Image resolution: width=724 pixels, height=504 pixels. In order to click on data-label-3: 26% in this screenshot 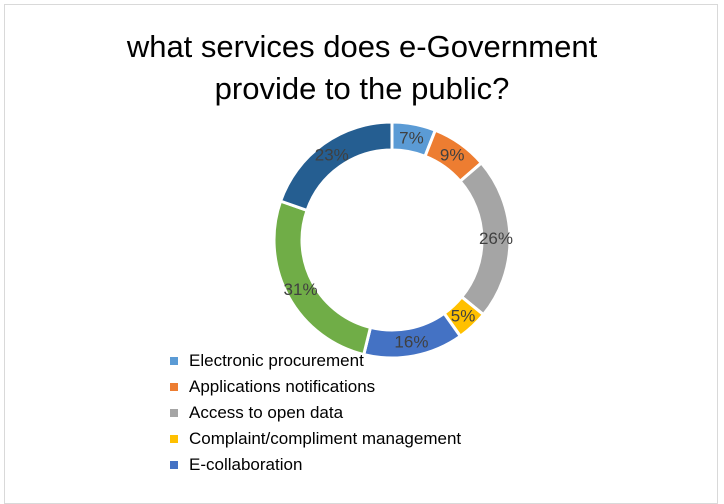, I will do `click(496, 238)`.